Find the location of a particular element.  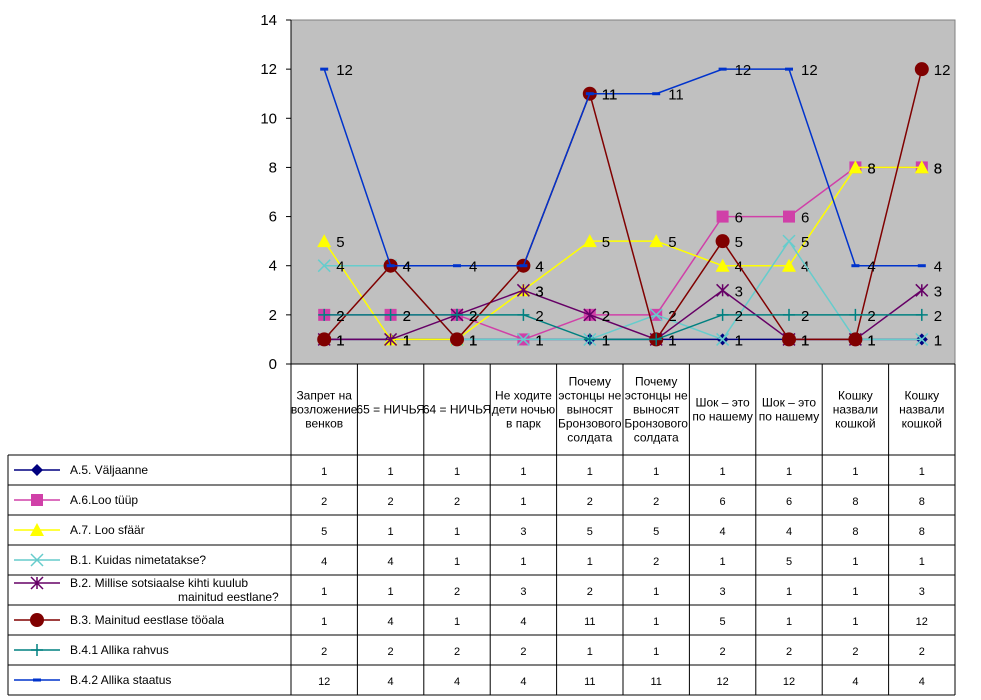

category-label: Запрет на возложение венков is located at coordinates (324, 410).